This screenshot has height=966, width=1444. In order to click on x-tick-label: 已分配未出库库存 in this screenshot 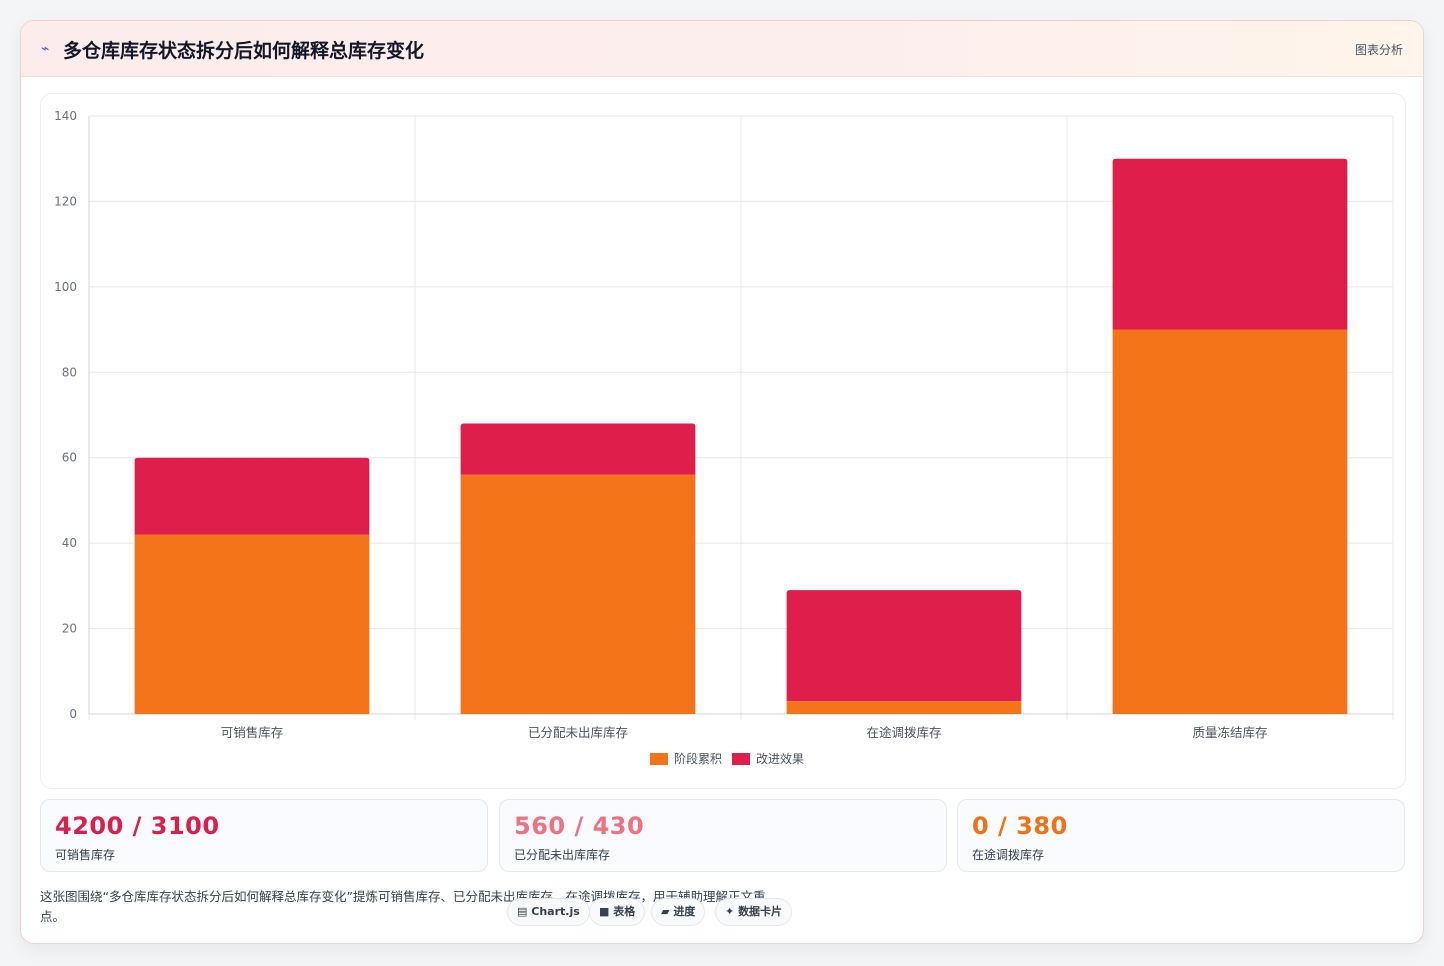, I will do `click(578, 732)`.